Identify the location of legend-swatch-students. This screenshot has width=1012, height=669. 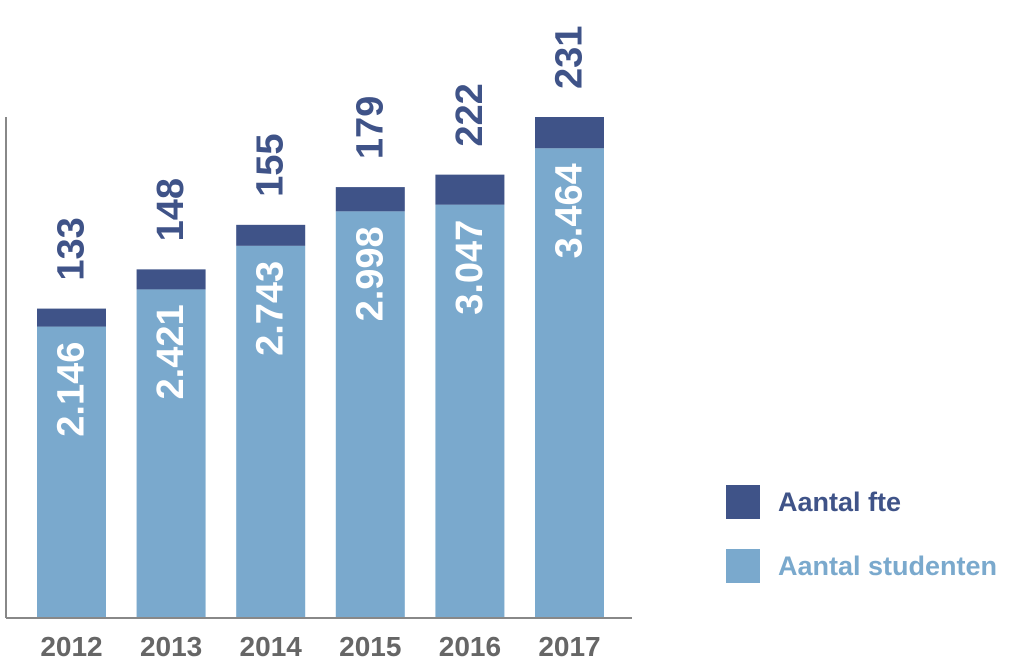
(743, 566).